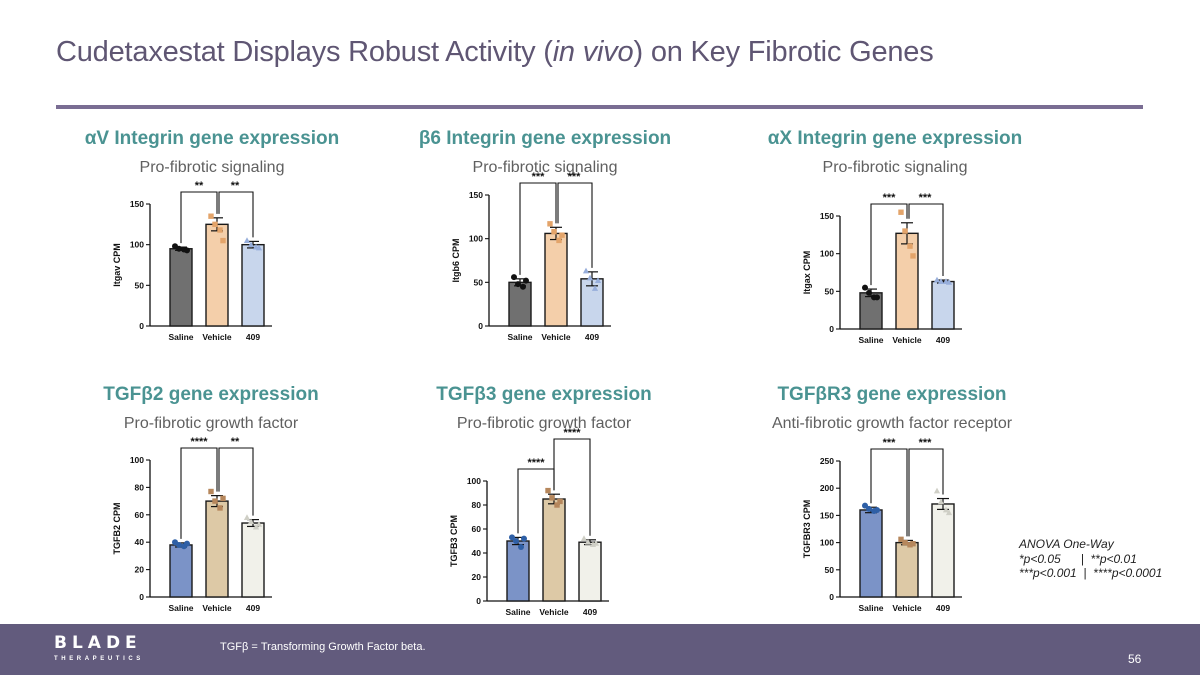 This screenshot has width=1200, height=675. What do you see at coordinates (1091, 573) in the screenshot?
I see `legend-line: ***p<0.001 | ****p<0.0001` at bounding box center [1091, 573].